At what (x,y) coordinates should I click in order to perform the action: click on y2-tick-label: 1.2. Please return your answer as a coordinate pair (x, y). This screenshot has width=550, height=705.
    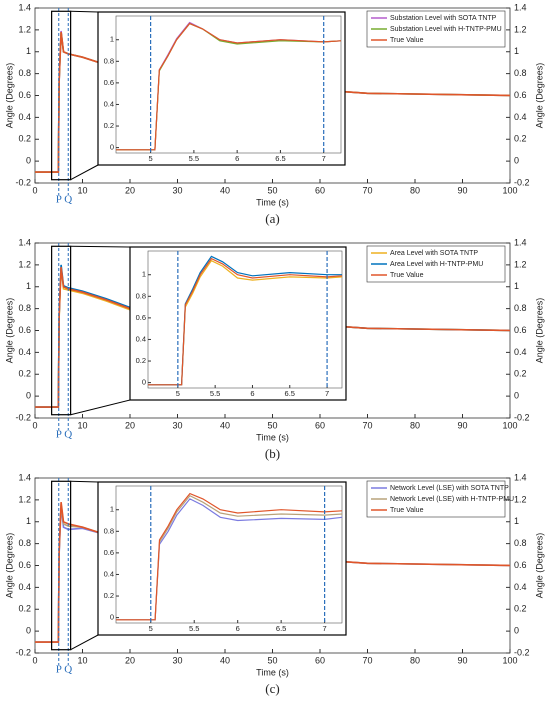
    Looking at the image, I should click on (520, 264).